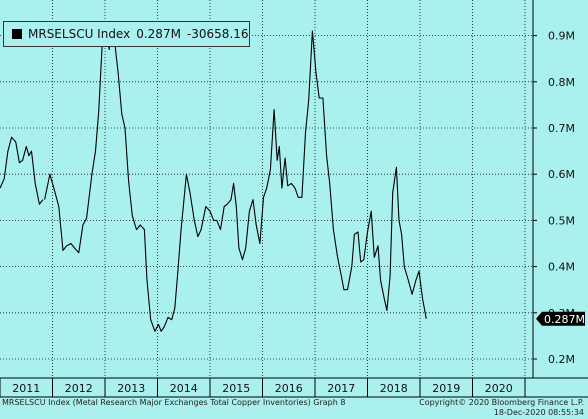 The image size is (588, 419). What do you see at coordinates (26, 388) in the screenshot?
I see `x-tick-label: 2011` at bounding box center [26, 388].